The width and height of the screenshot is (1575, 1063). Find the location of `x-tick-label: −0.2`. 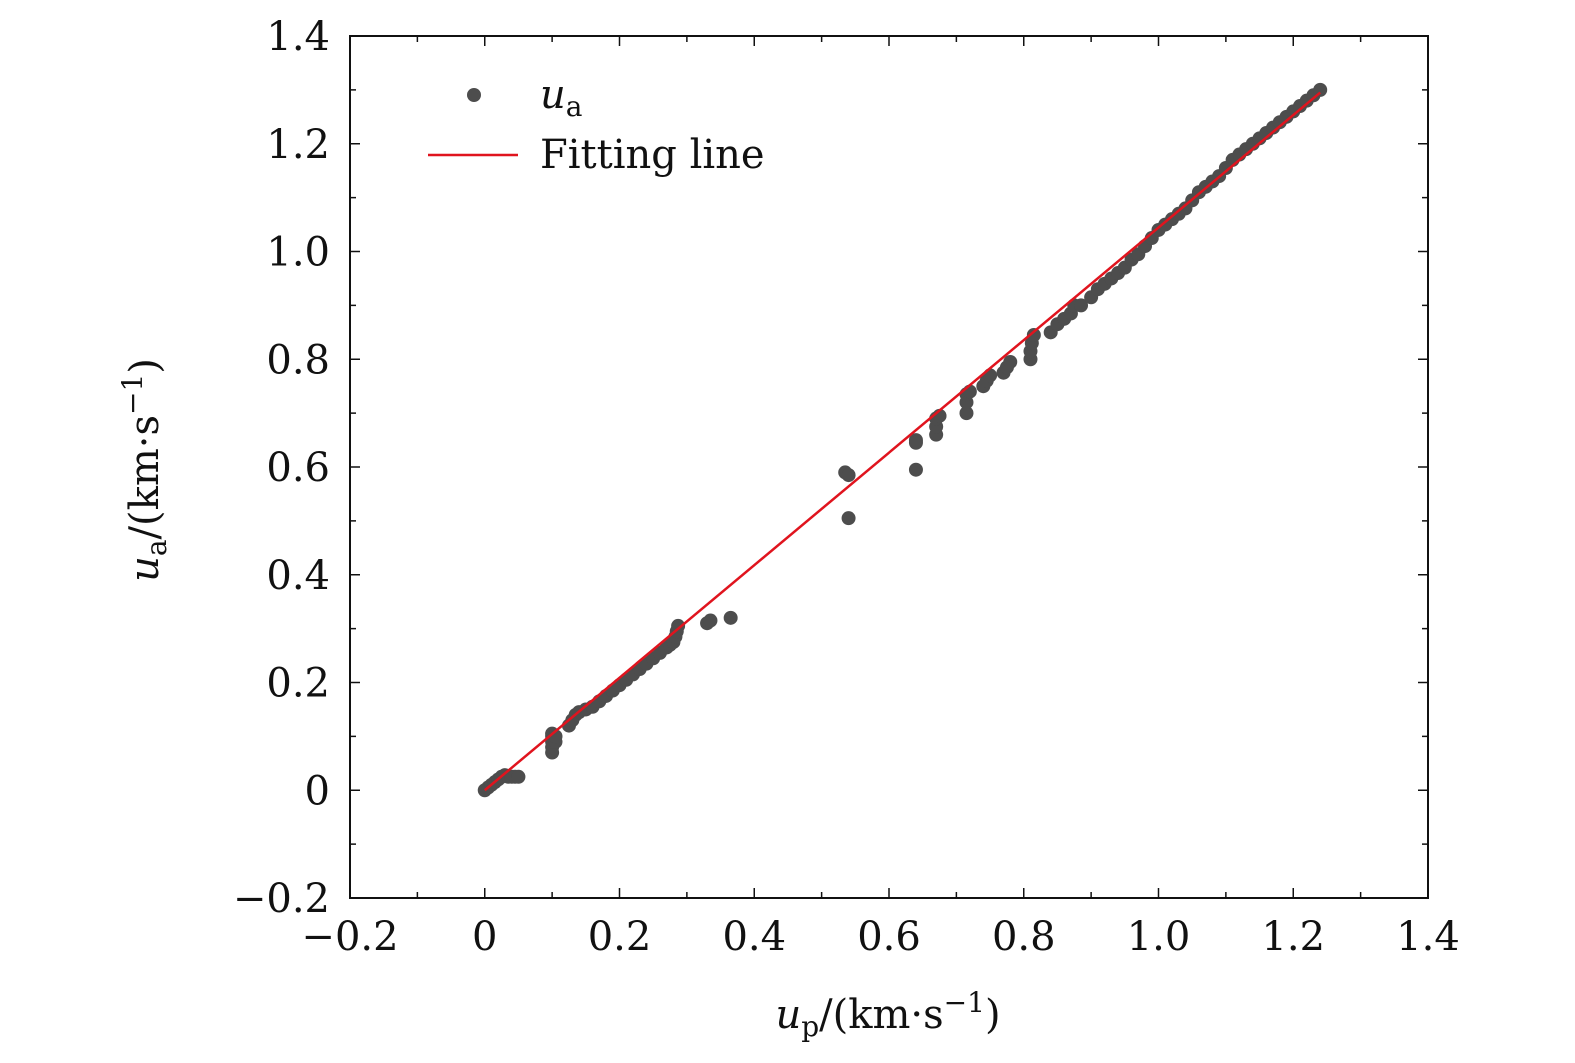

x-tick-label: −0.2 is located at coordinates (349, 937).